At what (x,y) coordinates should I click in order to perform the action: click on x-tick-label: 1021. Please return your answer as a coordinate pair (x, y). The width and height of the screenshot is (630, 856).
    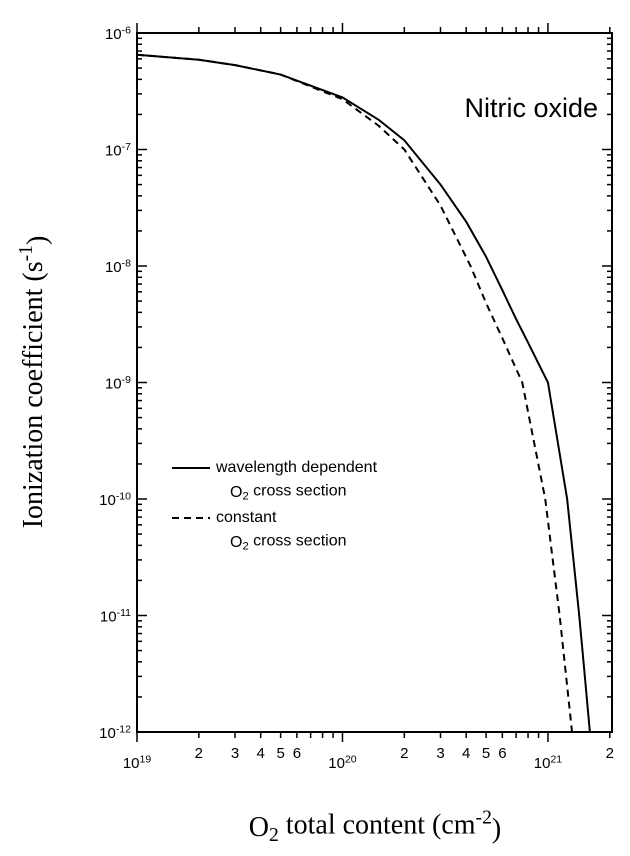
    Looking at the image, I should click on (548, 762).